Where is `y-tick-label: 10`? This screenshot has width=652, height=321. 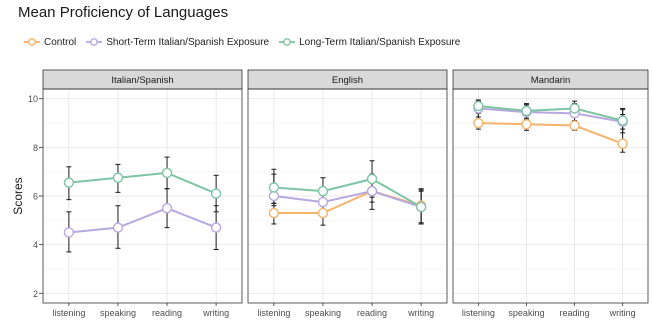
y-tick-label: 10 is located at coordinates (33, 99).